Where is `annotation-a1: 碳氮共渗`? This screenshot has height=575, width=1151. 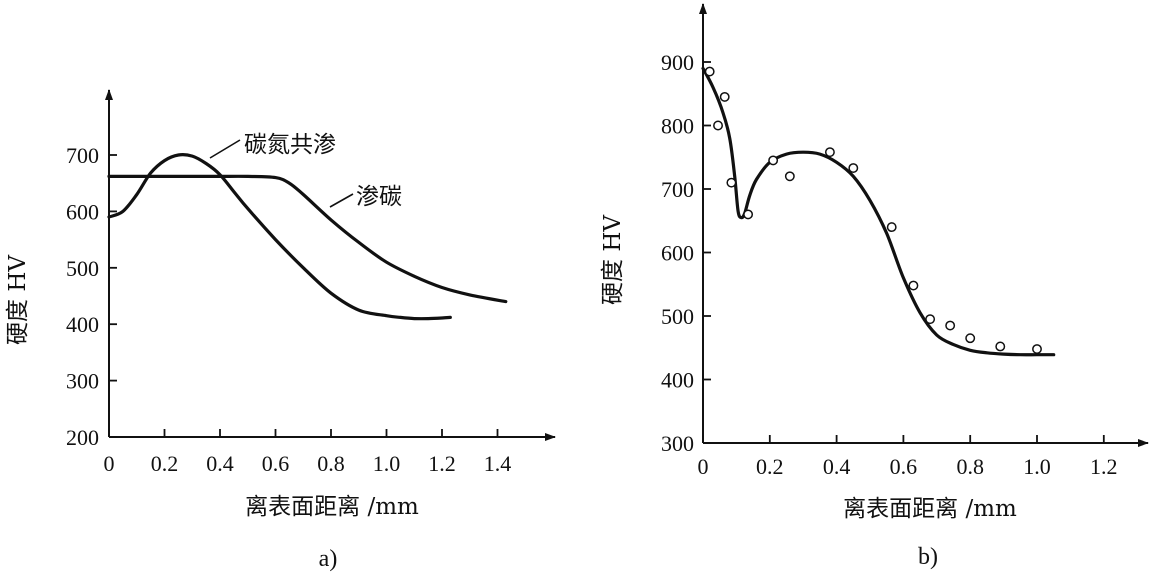 annotation-a1: 碳氮共渗 is located at coordinates (290, 145).